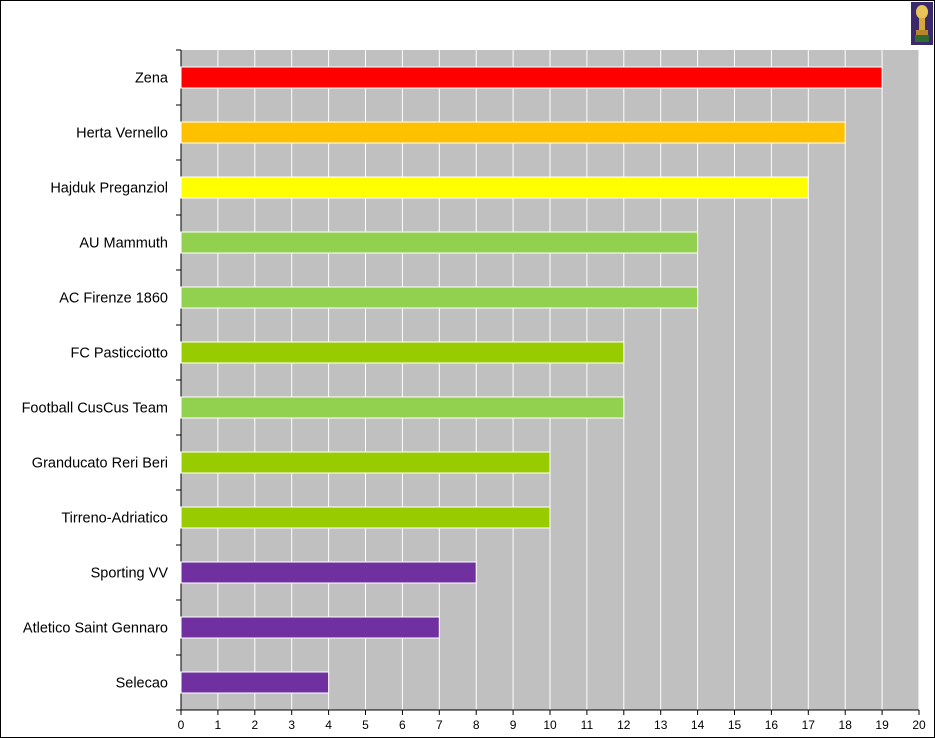 This screenshot has height=738, width=935. What do you see at coordinates (328, 725) in the screenshot?
I see `x-tick-label: 4` at bounding box center [328, 725].